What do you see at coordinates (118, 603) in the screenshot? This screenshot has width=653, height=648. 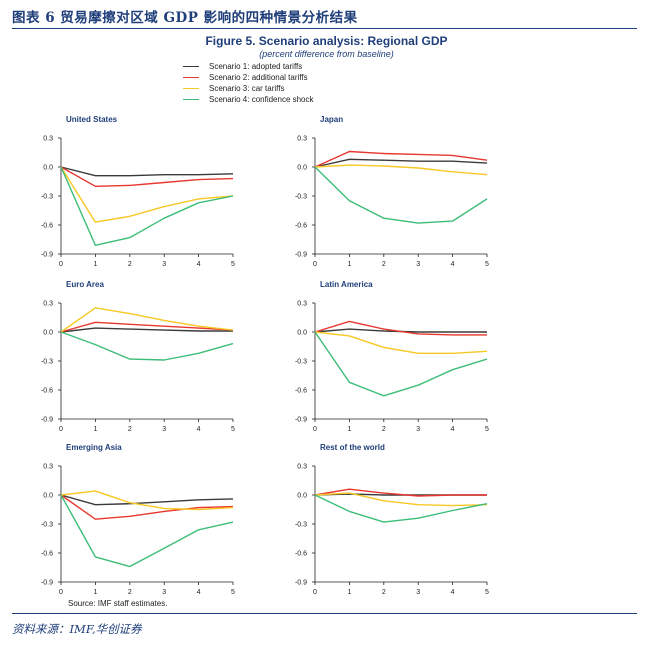 I see `source-note: Source: IMF staff estimates.` at bounding box center [118, 603].